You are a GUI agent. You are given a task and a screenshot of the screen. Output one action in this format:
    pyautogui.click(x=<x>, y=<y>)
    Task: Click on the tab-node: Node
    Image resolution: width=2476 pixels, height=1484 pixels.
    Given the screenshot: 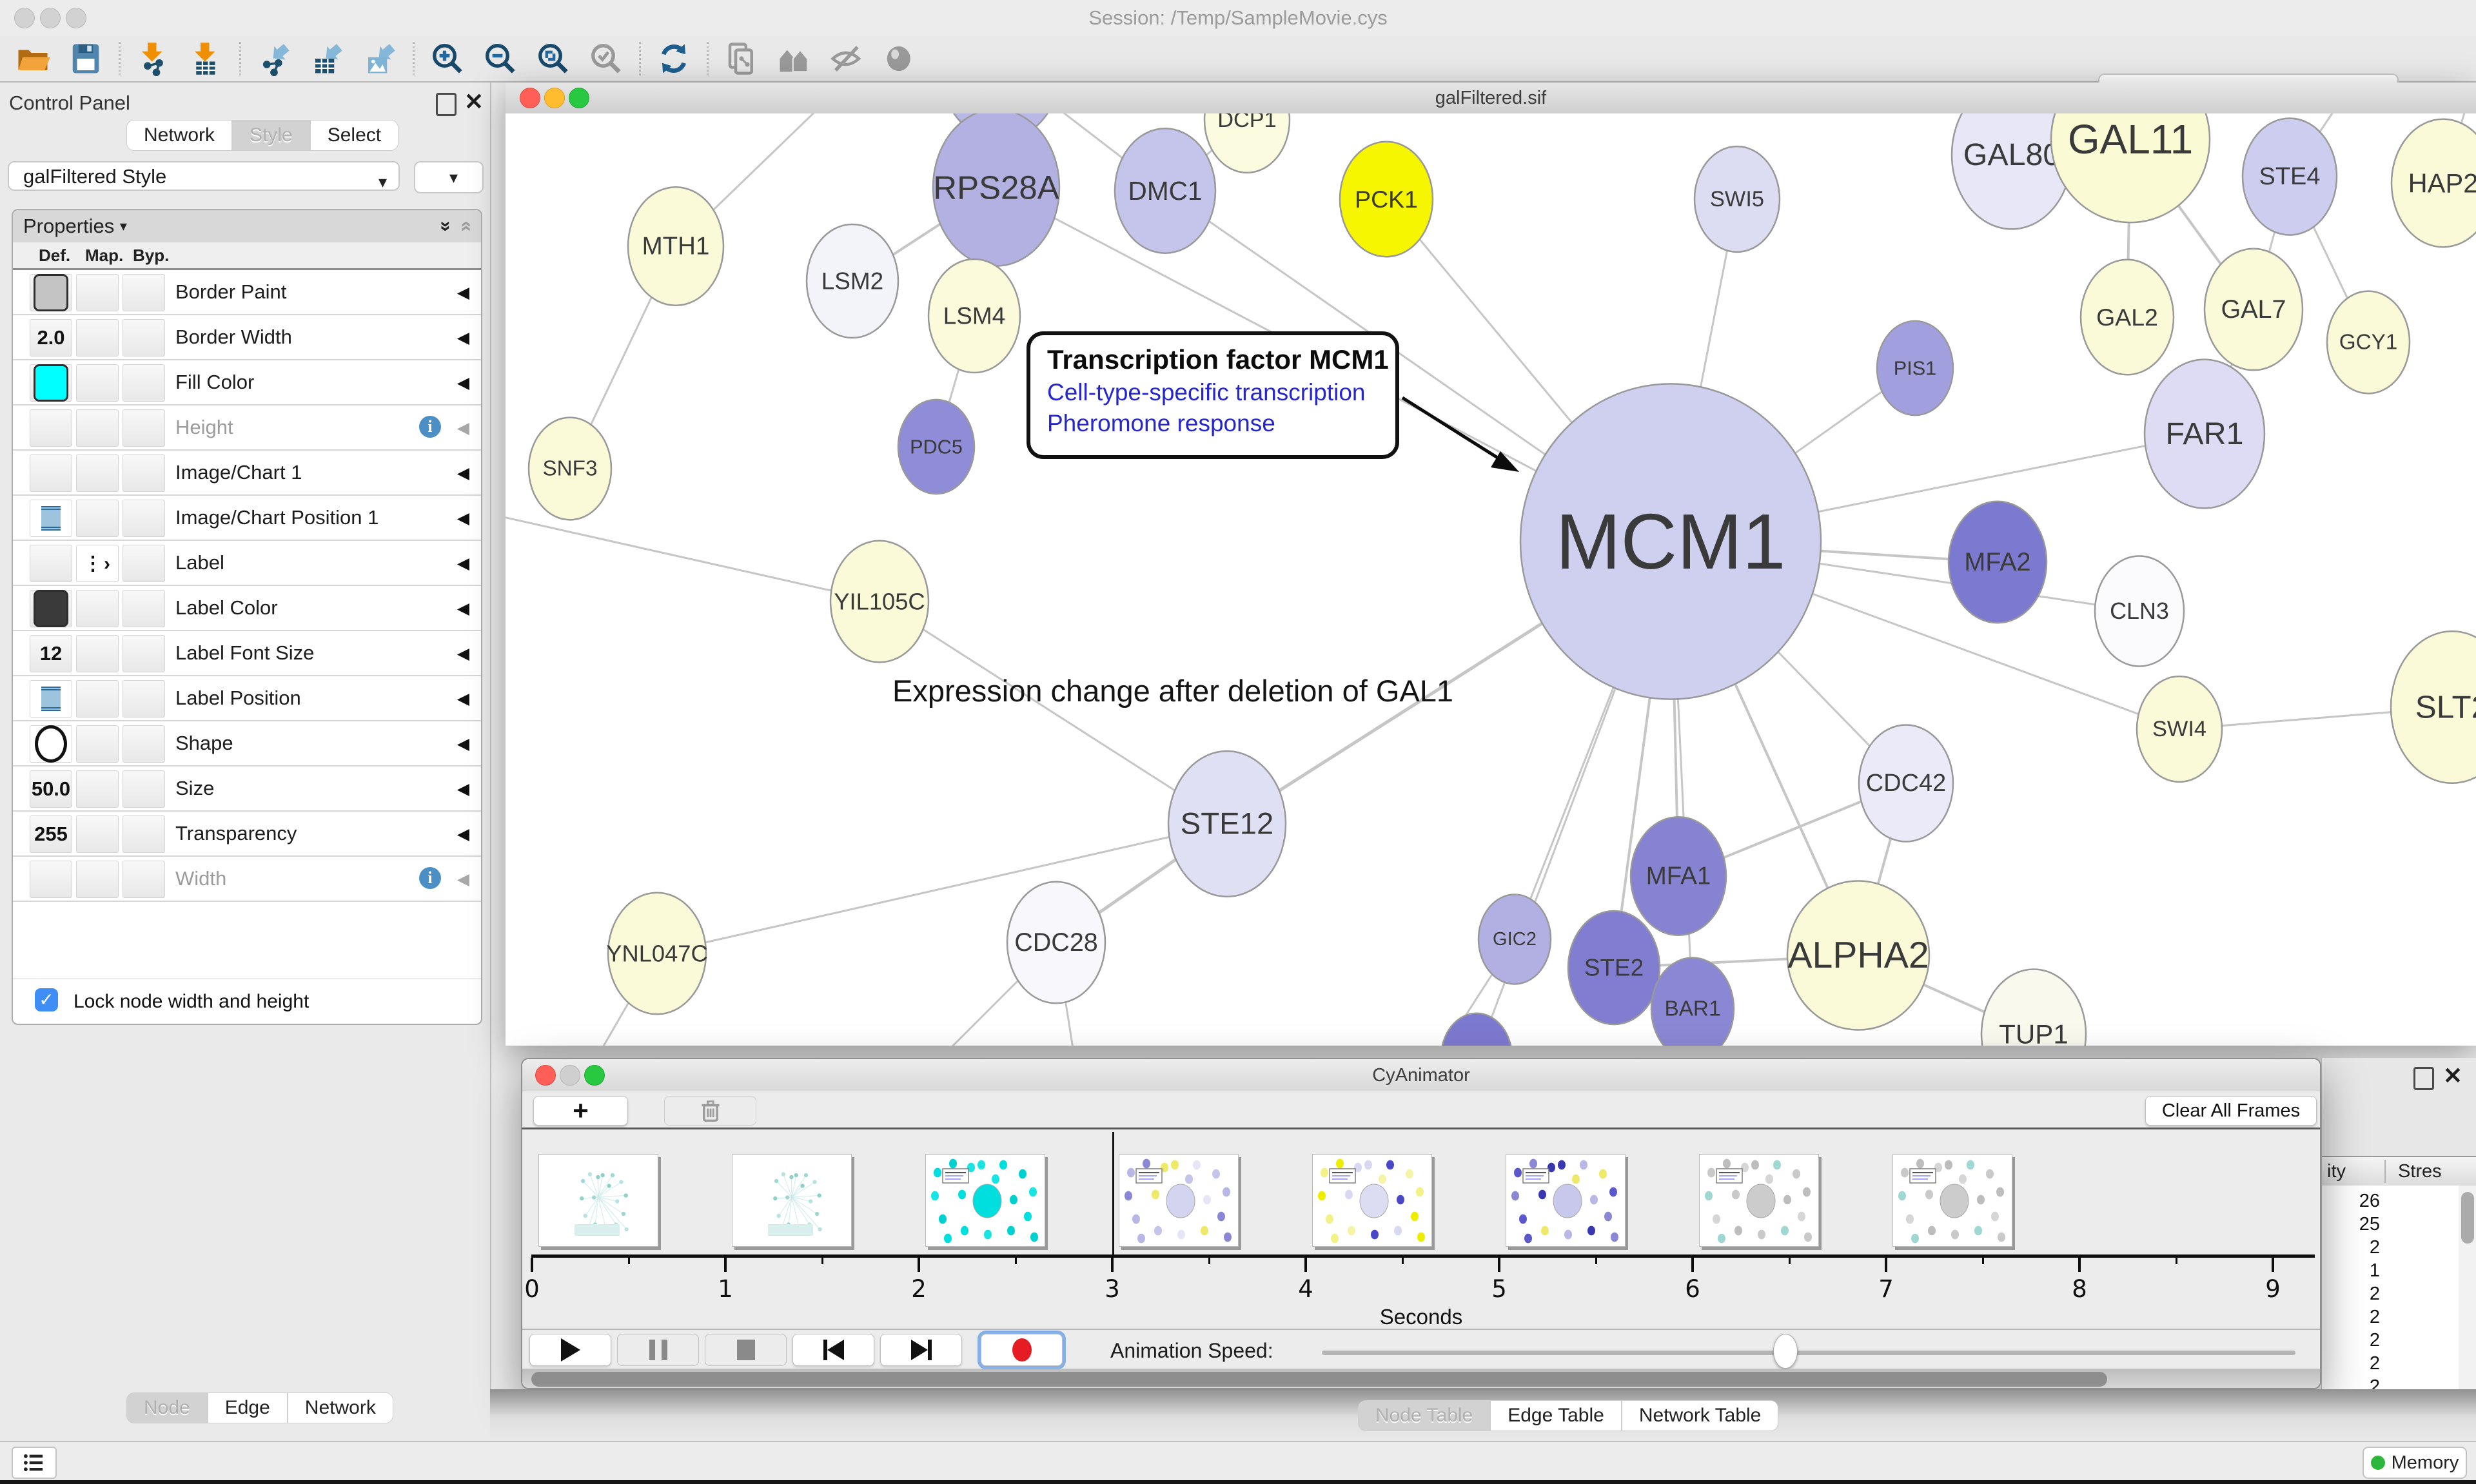 What is the action you would take?
    pyautogui.click(x=167, y=1407)
    